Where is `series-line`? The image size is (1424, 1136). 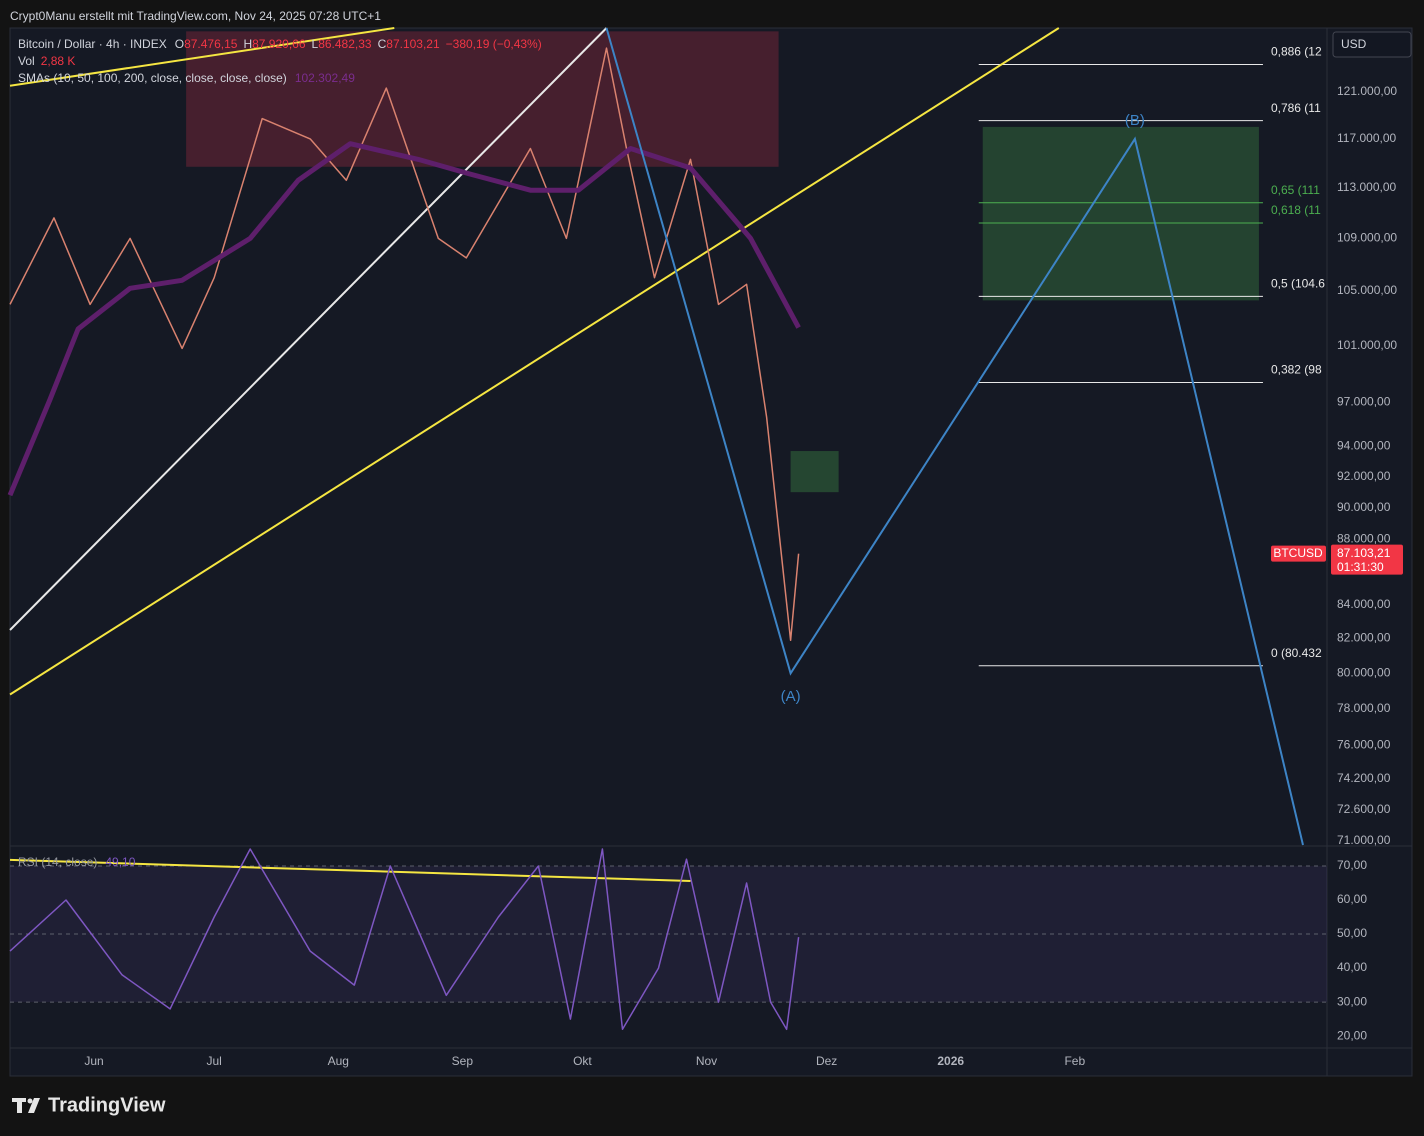 series-line is located at coordinates (404, 939).